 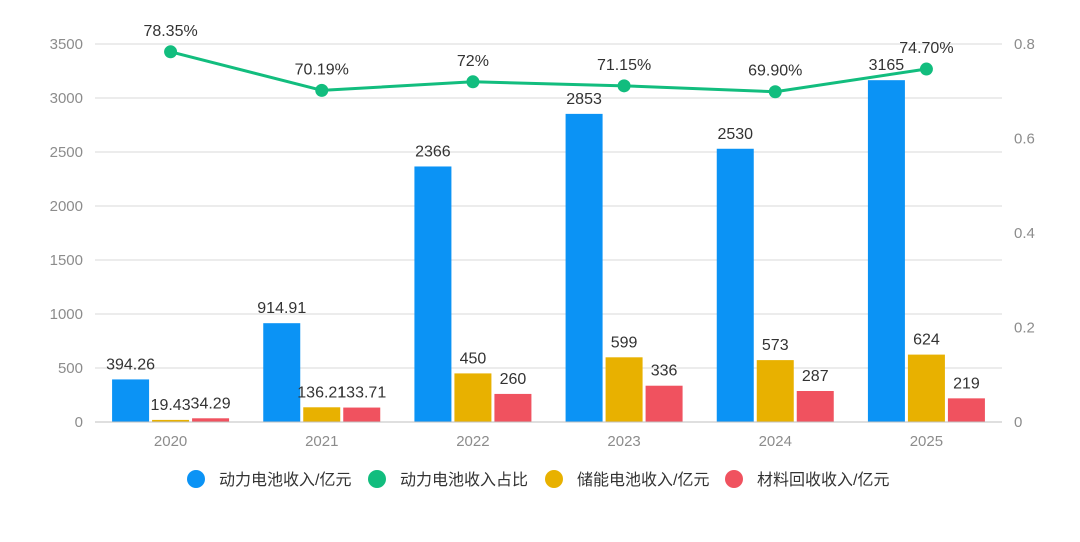 I want to click on y-right-tick-label: 0.6, so click(x=1024, y=139).